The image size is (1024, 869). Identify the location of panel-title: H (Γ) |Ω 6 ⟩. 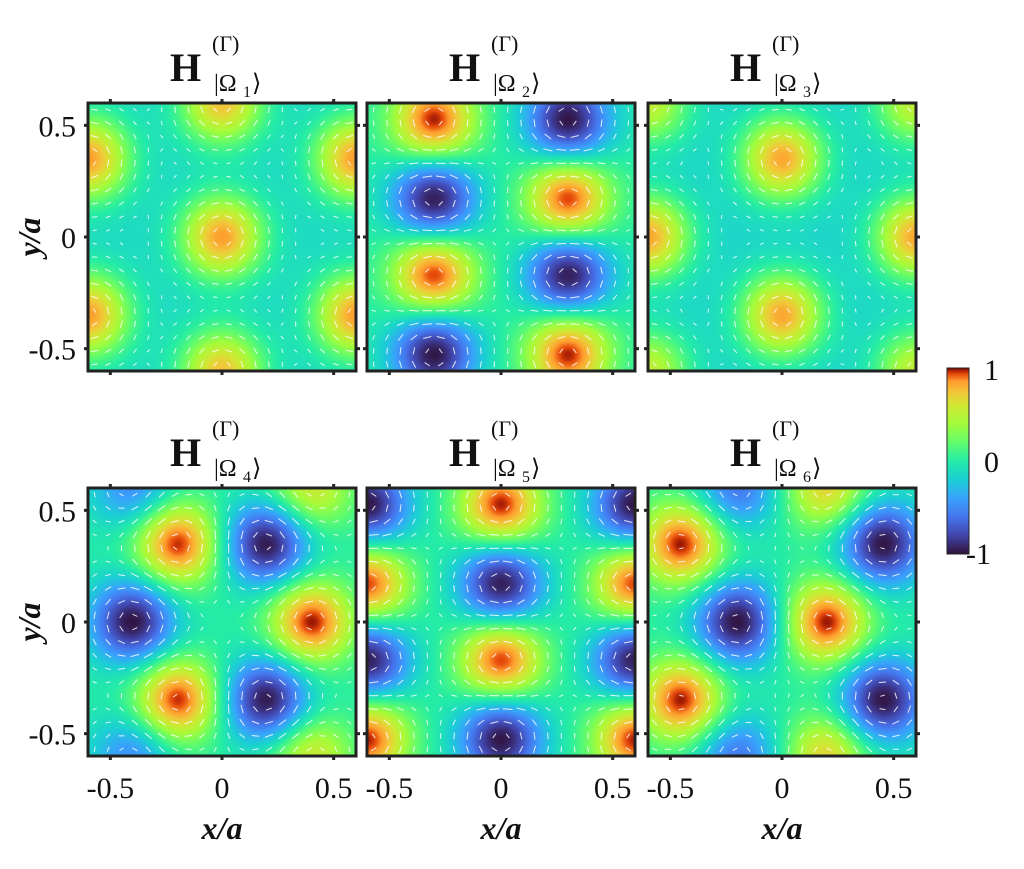
(775, 451).